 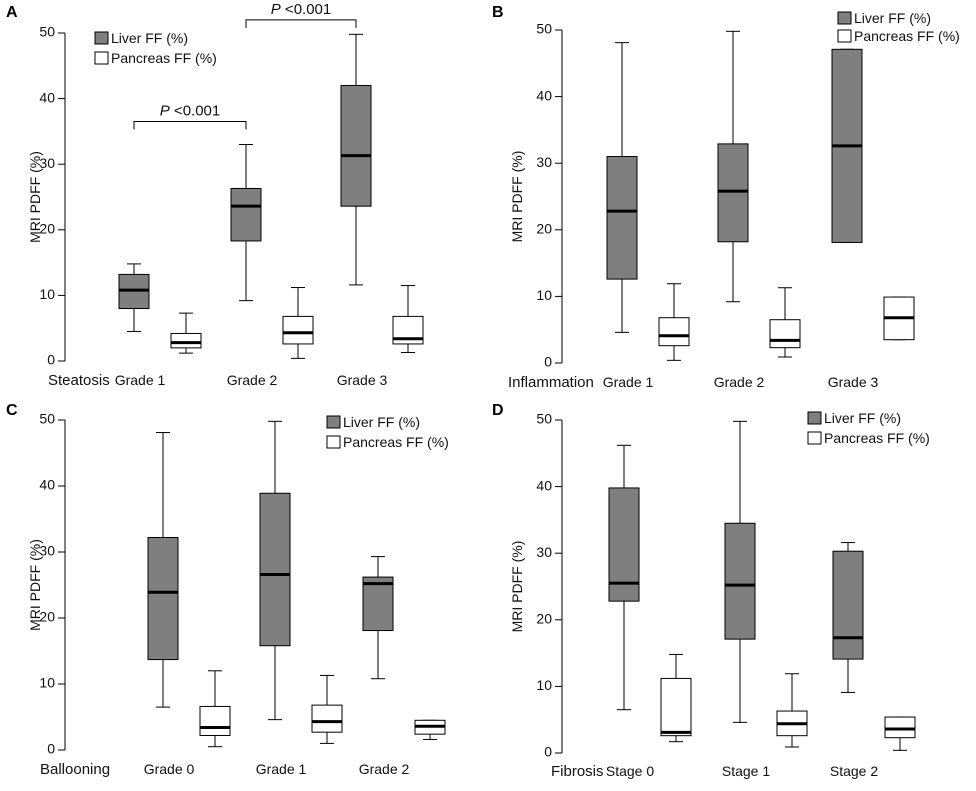 I want to click on panel-letter: A, so click(x=12, y=12).